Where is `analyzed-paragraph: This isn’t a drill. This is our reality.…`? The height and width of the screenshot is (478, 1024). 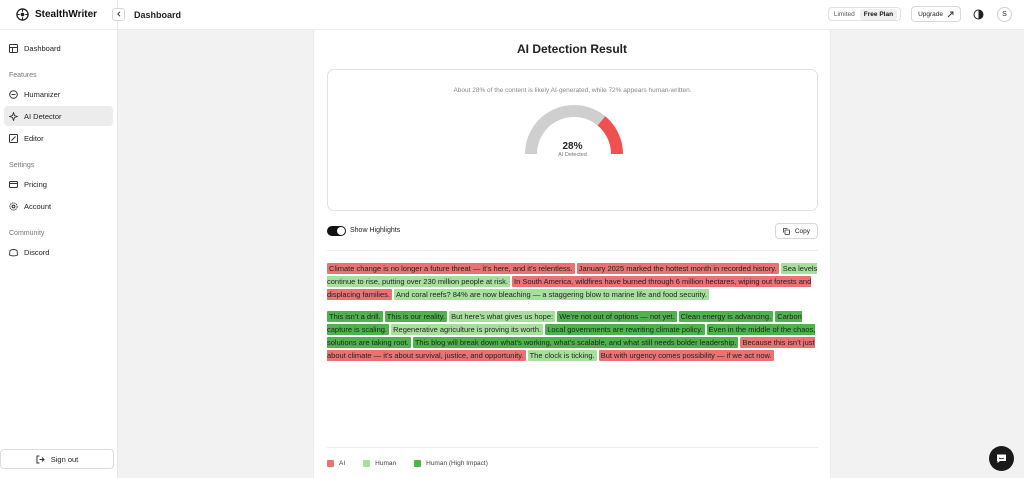 analyzed-paragraph: This isn’t a drill. This is our reality.… is located at coordinates (572, 336).